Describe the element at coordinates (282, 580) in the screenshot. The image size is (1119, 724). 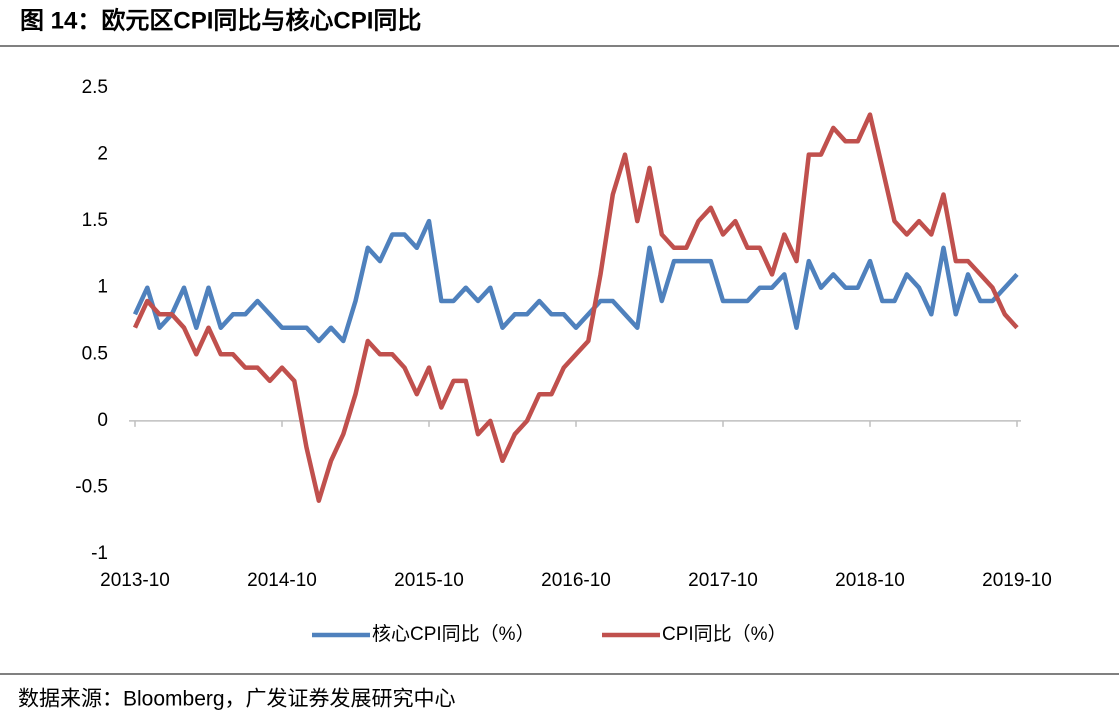
I see `x-tick-label: 2014-10` at that location.